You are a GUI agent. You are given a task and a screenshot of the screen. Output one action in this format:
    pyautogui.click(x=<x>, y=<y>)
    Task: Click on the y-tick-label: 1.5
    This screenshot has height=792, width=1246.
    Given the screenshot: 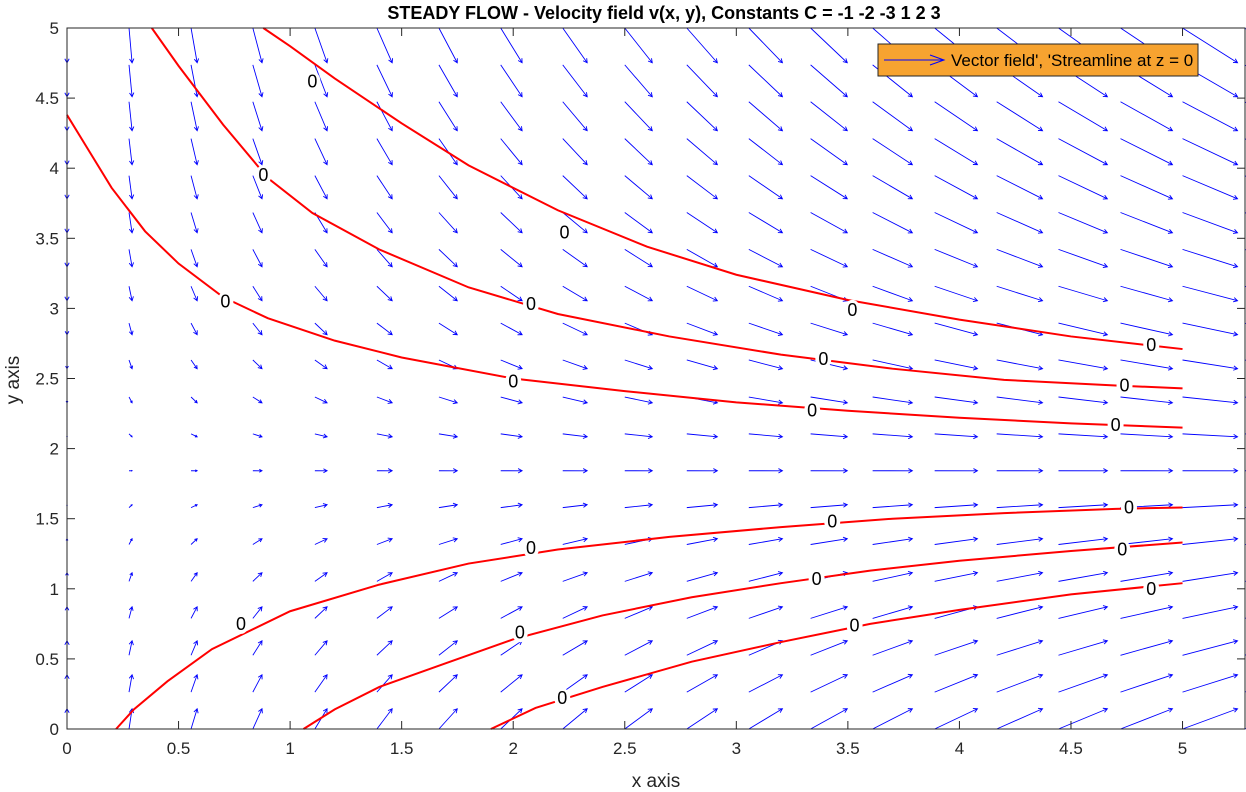 What is the action you would take?
    pyautogui.click(x=47, y=519)
    